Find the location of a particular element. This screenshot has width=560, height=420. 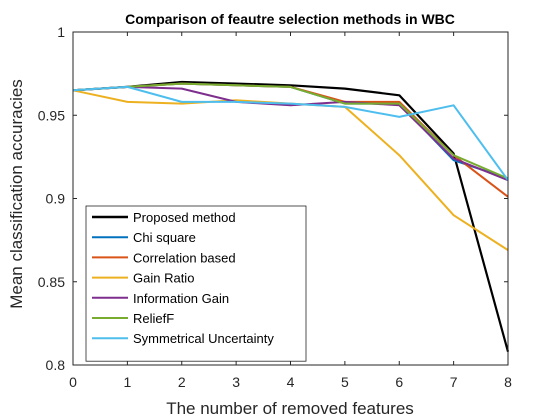

y-tick-label: 0.85 is located at coordinates (51, 282).